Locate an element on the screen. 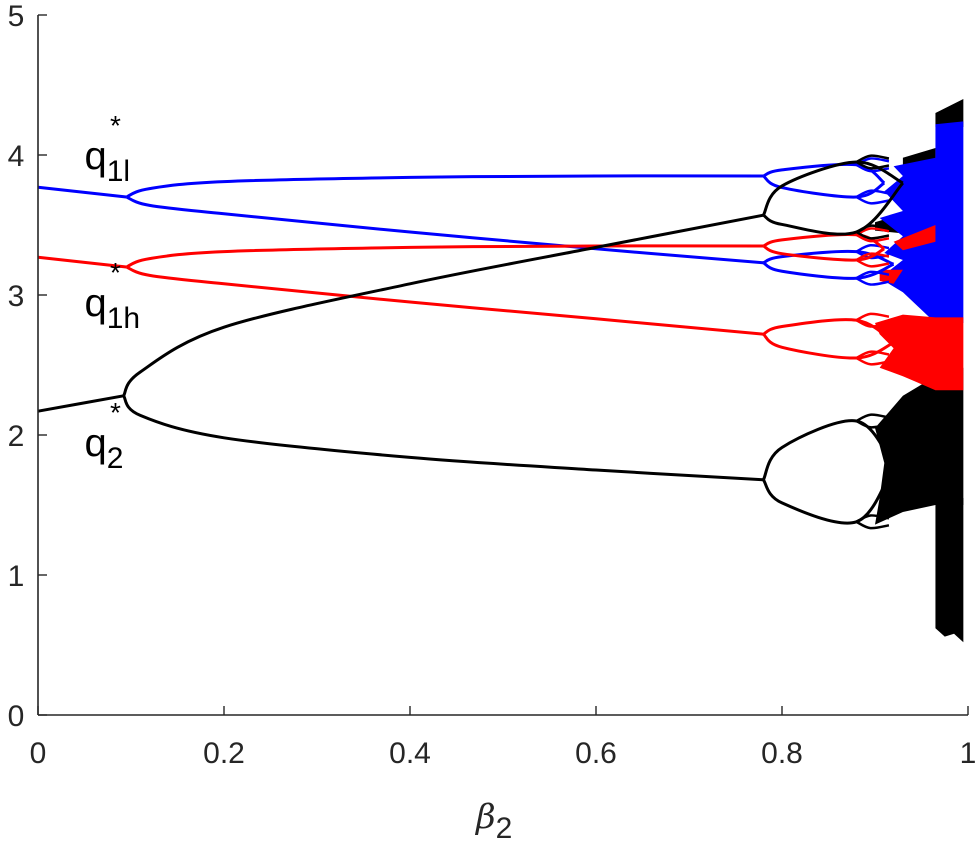  x-ticks: 0 0.2 0.4 0.6 0.8 1 is located at coordinates (502, 738).